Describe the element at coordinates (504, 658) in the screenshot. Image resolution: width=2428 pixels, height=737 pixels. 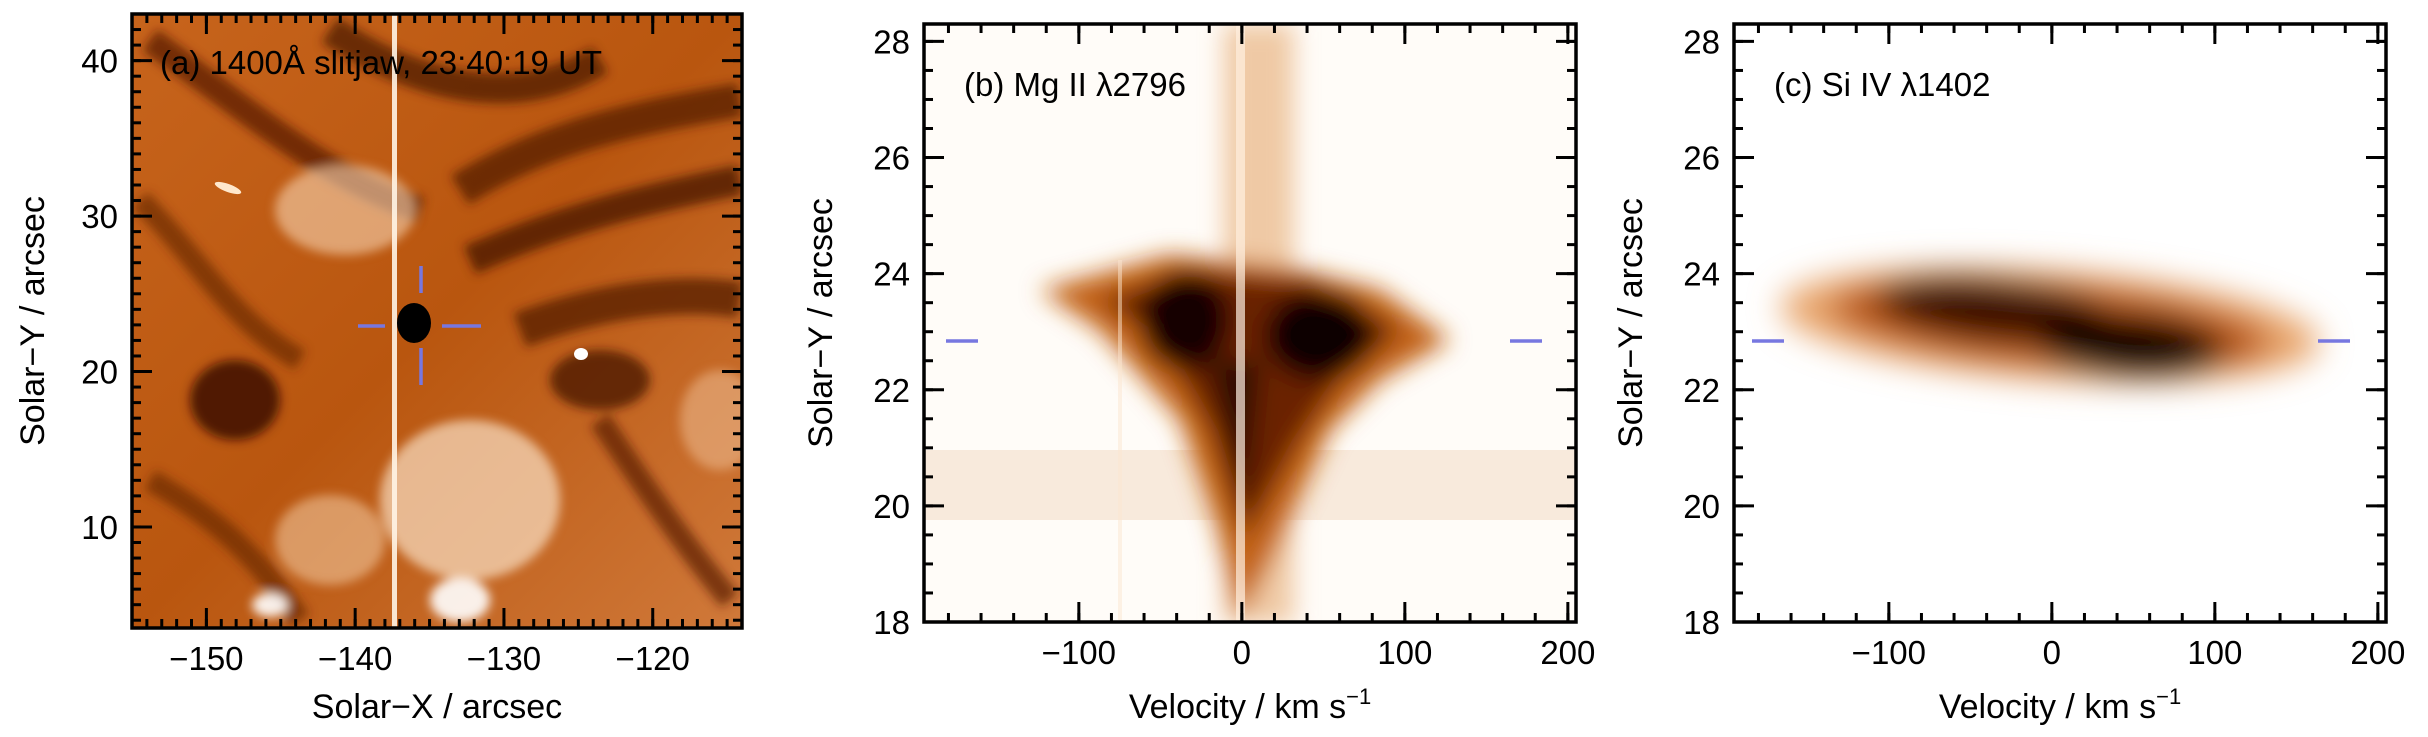
I see `x-tick-label: −130` at that location.